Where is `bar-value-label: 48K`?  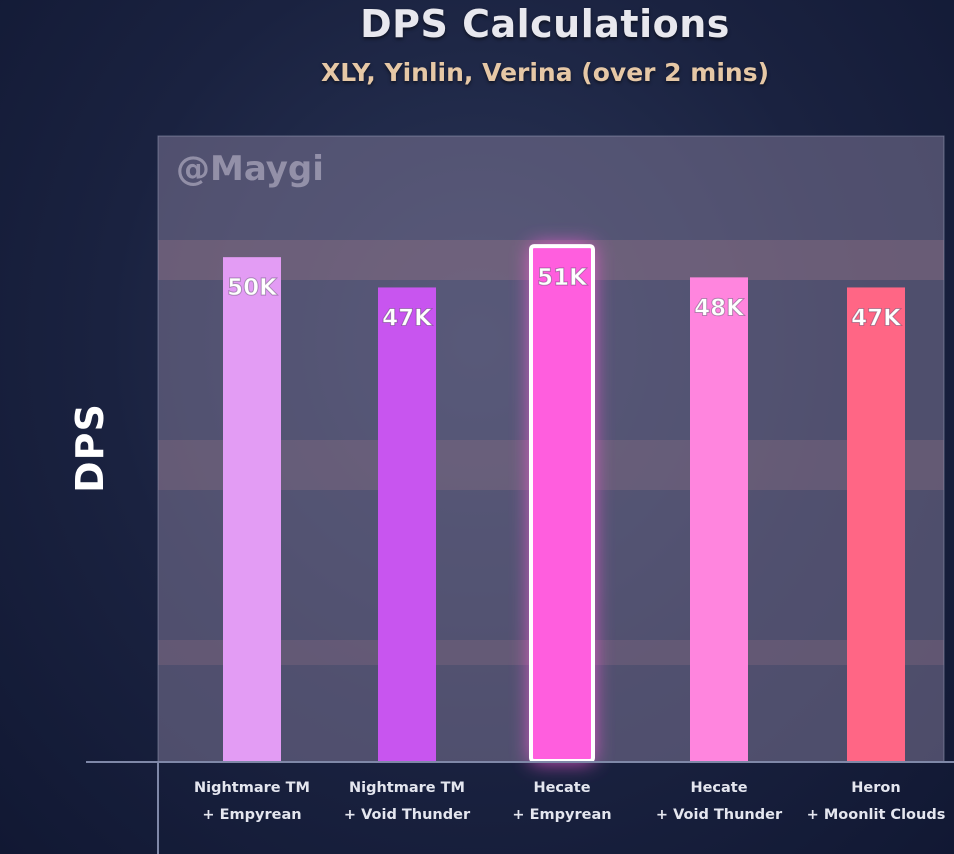
bar-value-label: 48K is located at coordinates (719, 308).